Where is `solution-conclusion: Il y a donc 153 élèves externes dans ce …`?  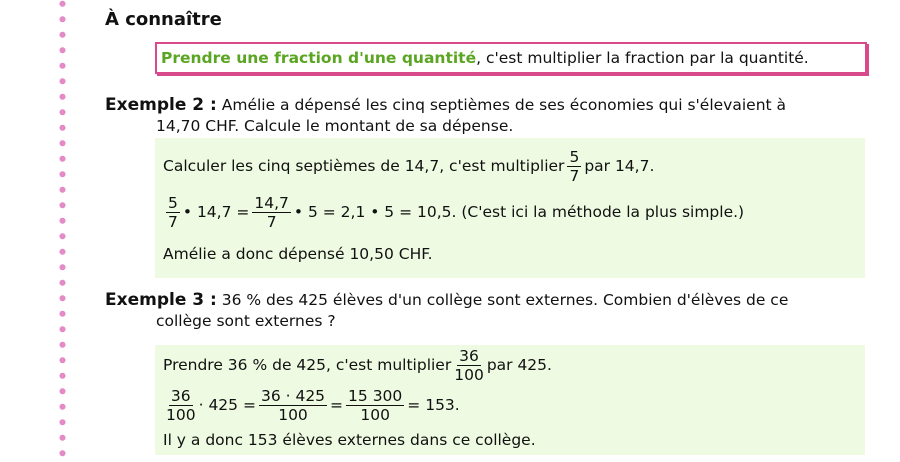 solution-conclusion: Il y a donc 153 élèves externes dans ce … is located at coordinates (349, 440).